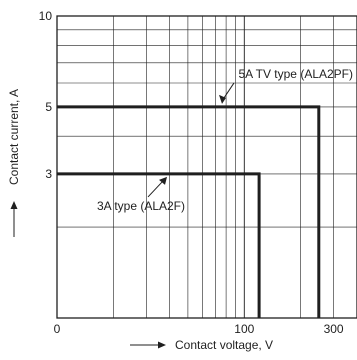 This screenshot has height=360, width=357. Describe the element at coordinates (57, 329) in the screenshot. I see `x-tick-label: 0` at that location.